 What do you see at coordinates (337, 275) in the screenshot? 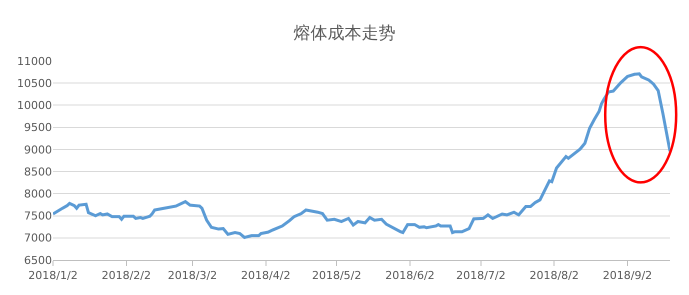
I see `x-tick-label: 2018/5/2` at bounding box center [337, 275].